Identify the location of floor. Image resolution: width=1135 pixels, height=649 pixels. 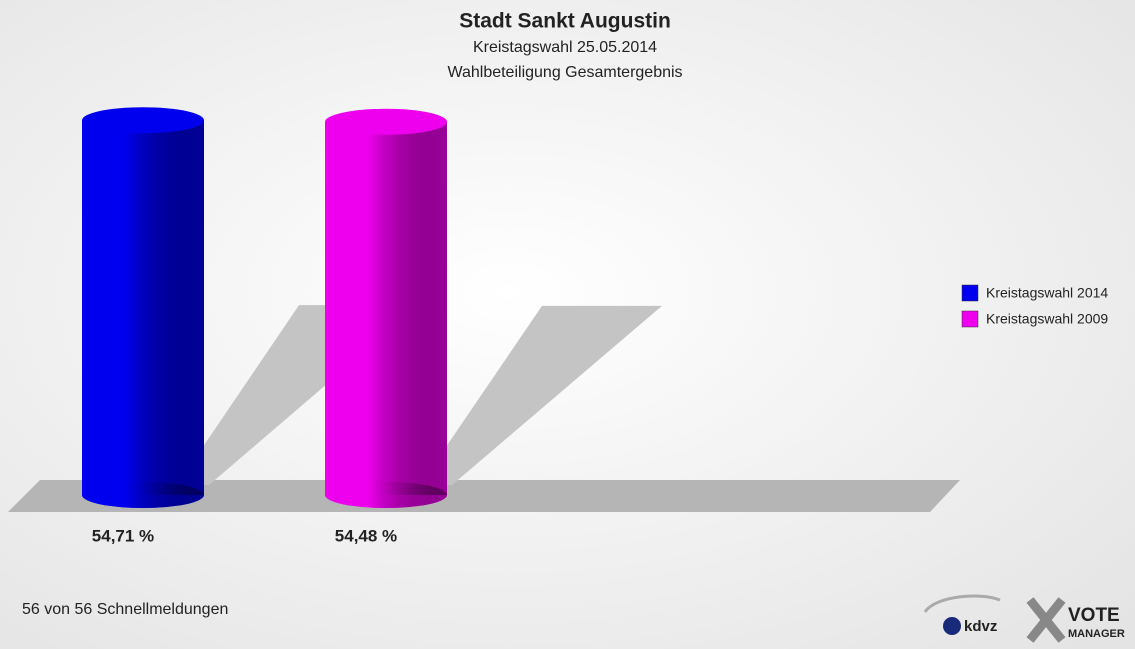
(484, 496).